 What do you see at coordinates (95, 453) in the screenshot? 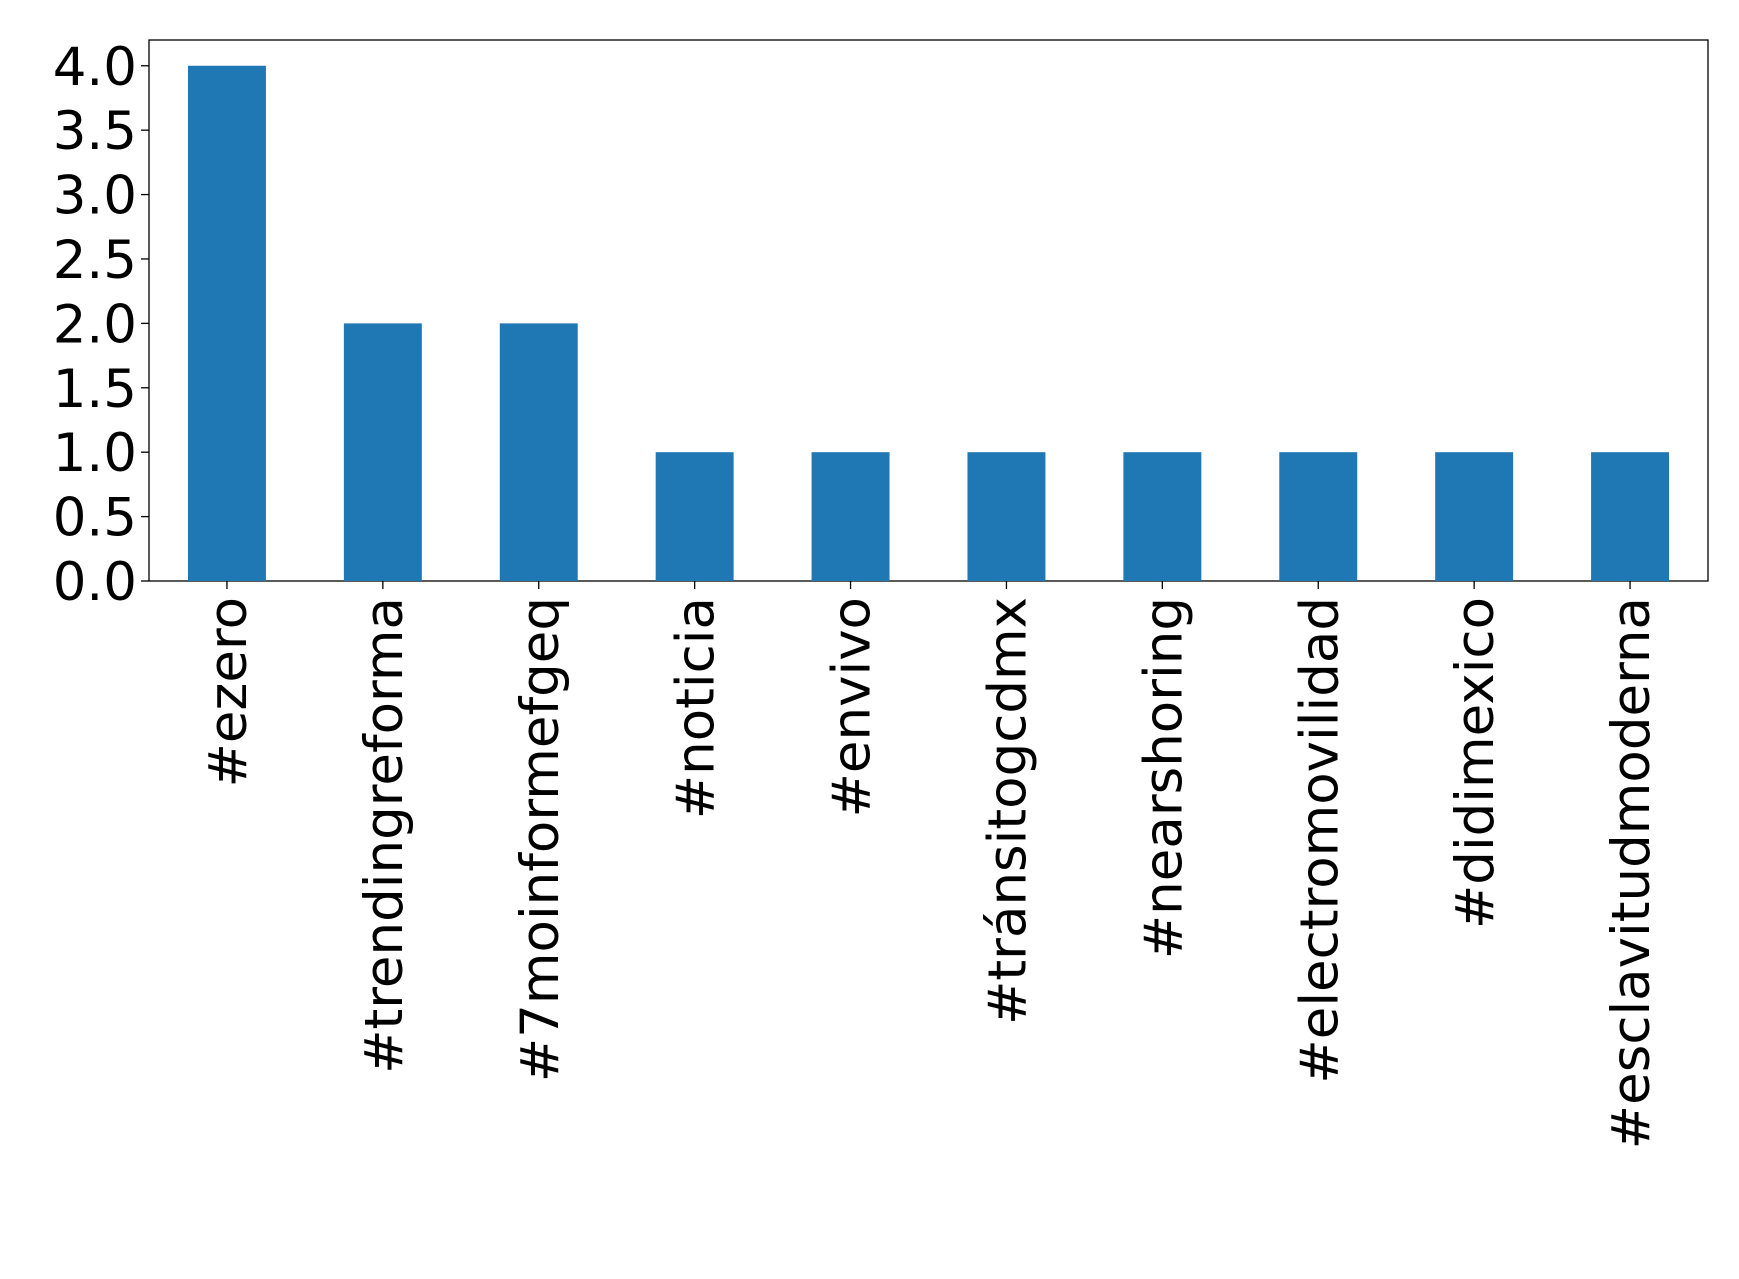
I see `y-tick-label: 1.0` at bounding box center [95, 453].